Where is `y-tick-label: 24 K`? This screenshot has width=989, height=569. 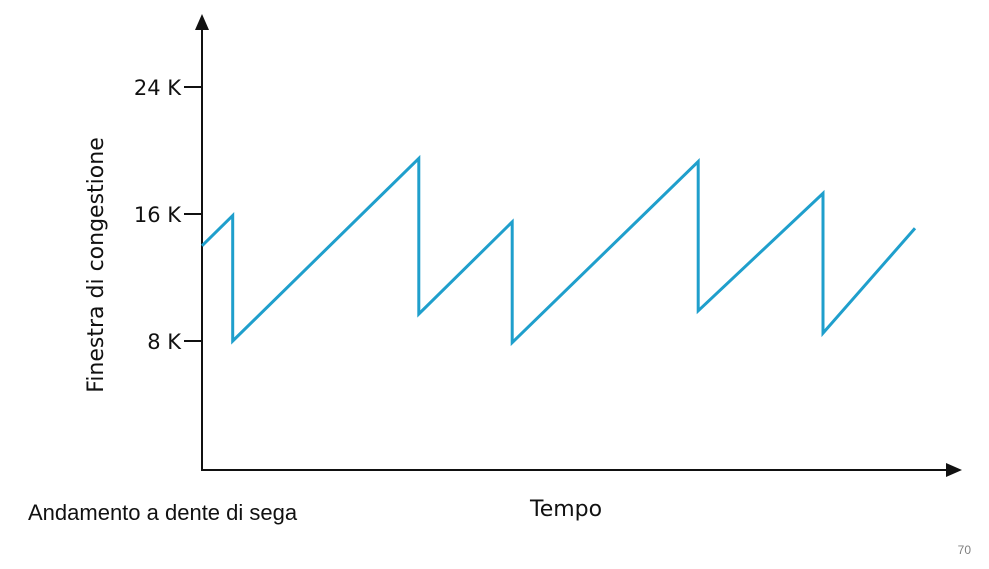 y-tick-label: 24 K is located at coordinates (158, 88).